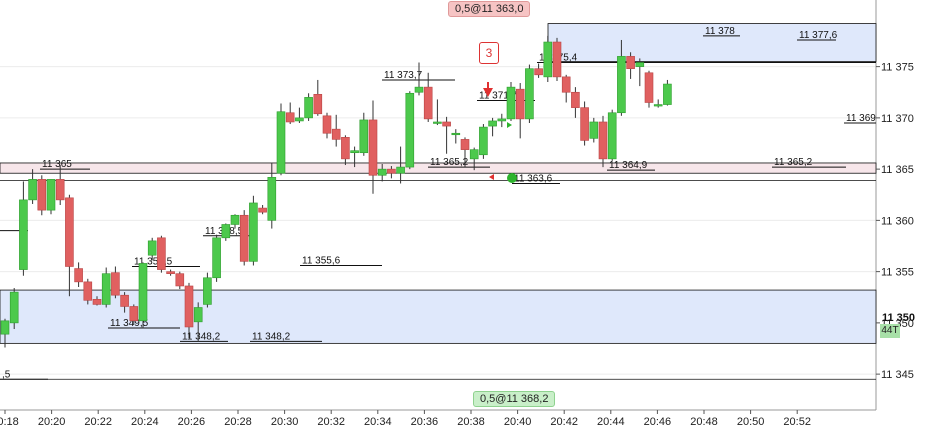 This screenshot has width=928, height=428. Describe the element at coordinates (897, 119) in the screenshot. I see `y-tick-label: 11 370` at that location.